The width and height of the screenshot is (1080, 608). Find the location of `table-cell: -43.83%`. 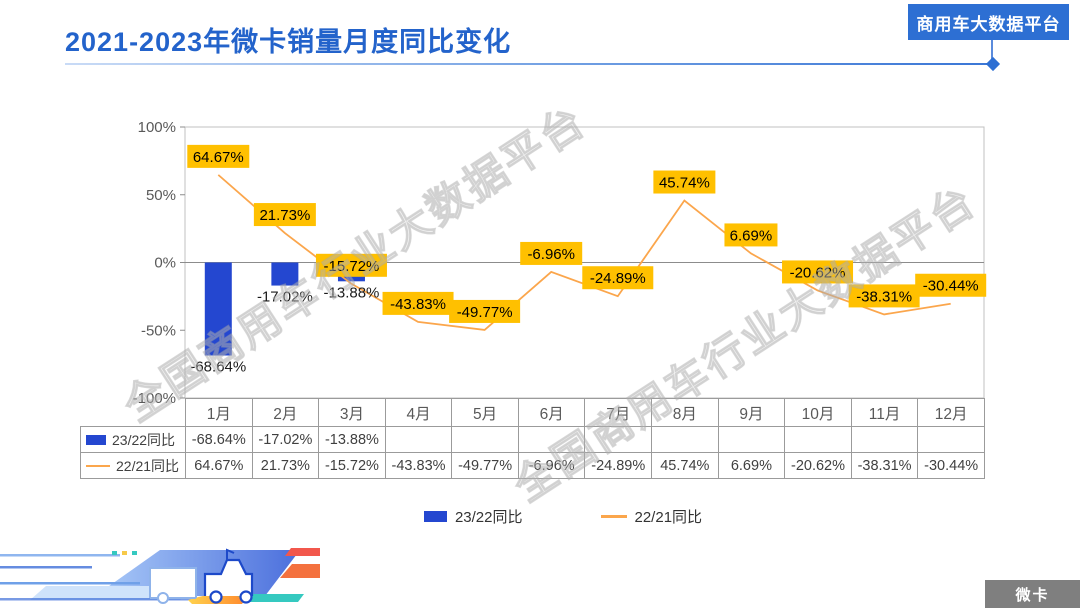

table-cell: -43.83% is located at coordinates (418, 465).